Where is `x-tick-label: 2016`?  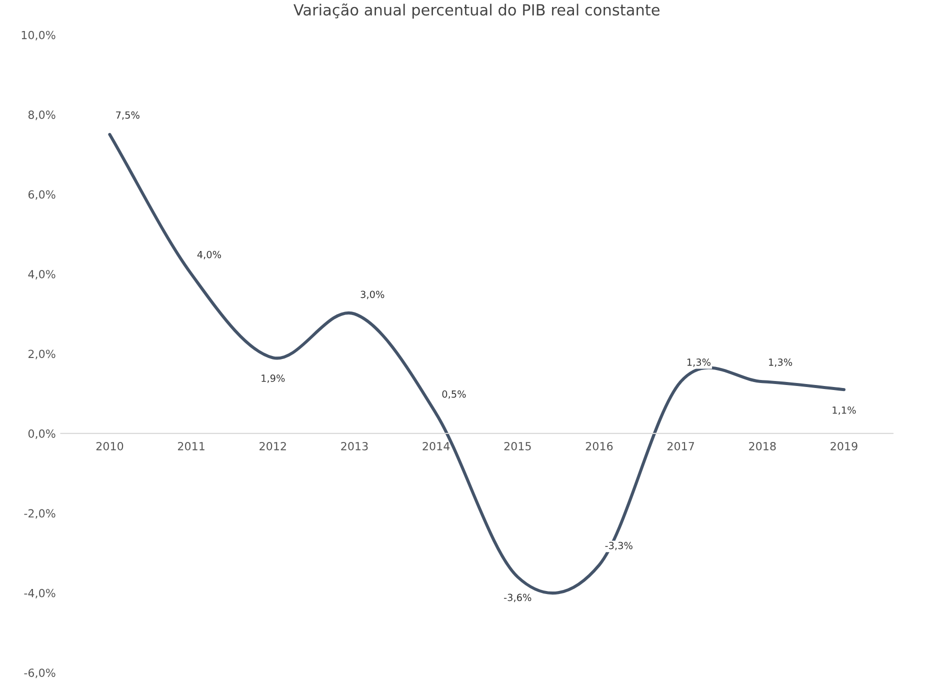
x-tick-label: 2016 is located at coordinates (599, 446).